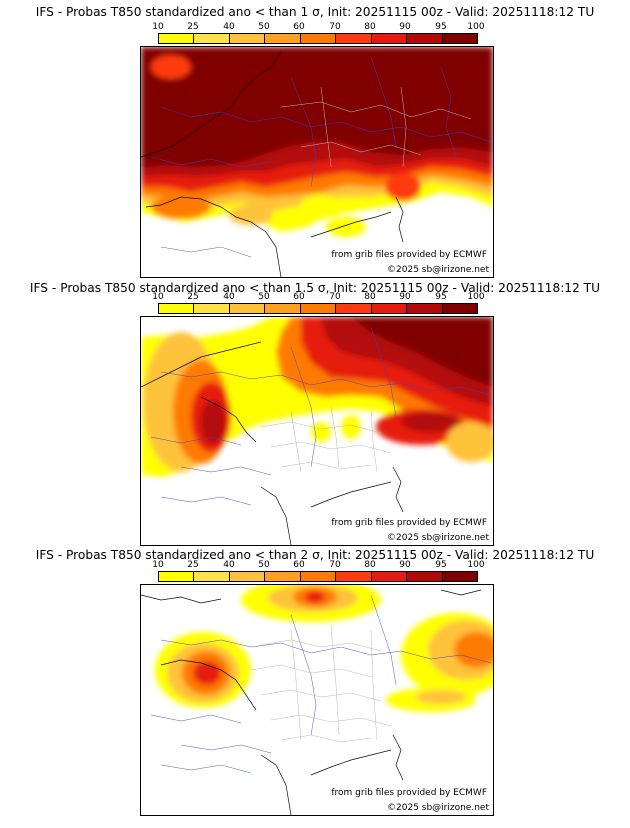 Image resolution: width=630 pixels, height=828 pixels. I want to click on panel-2-copyright: ©2025 sb@irizone.net, so click(438, 538).